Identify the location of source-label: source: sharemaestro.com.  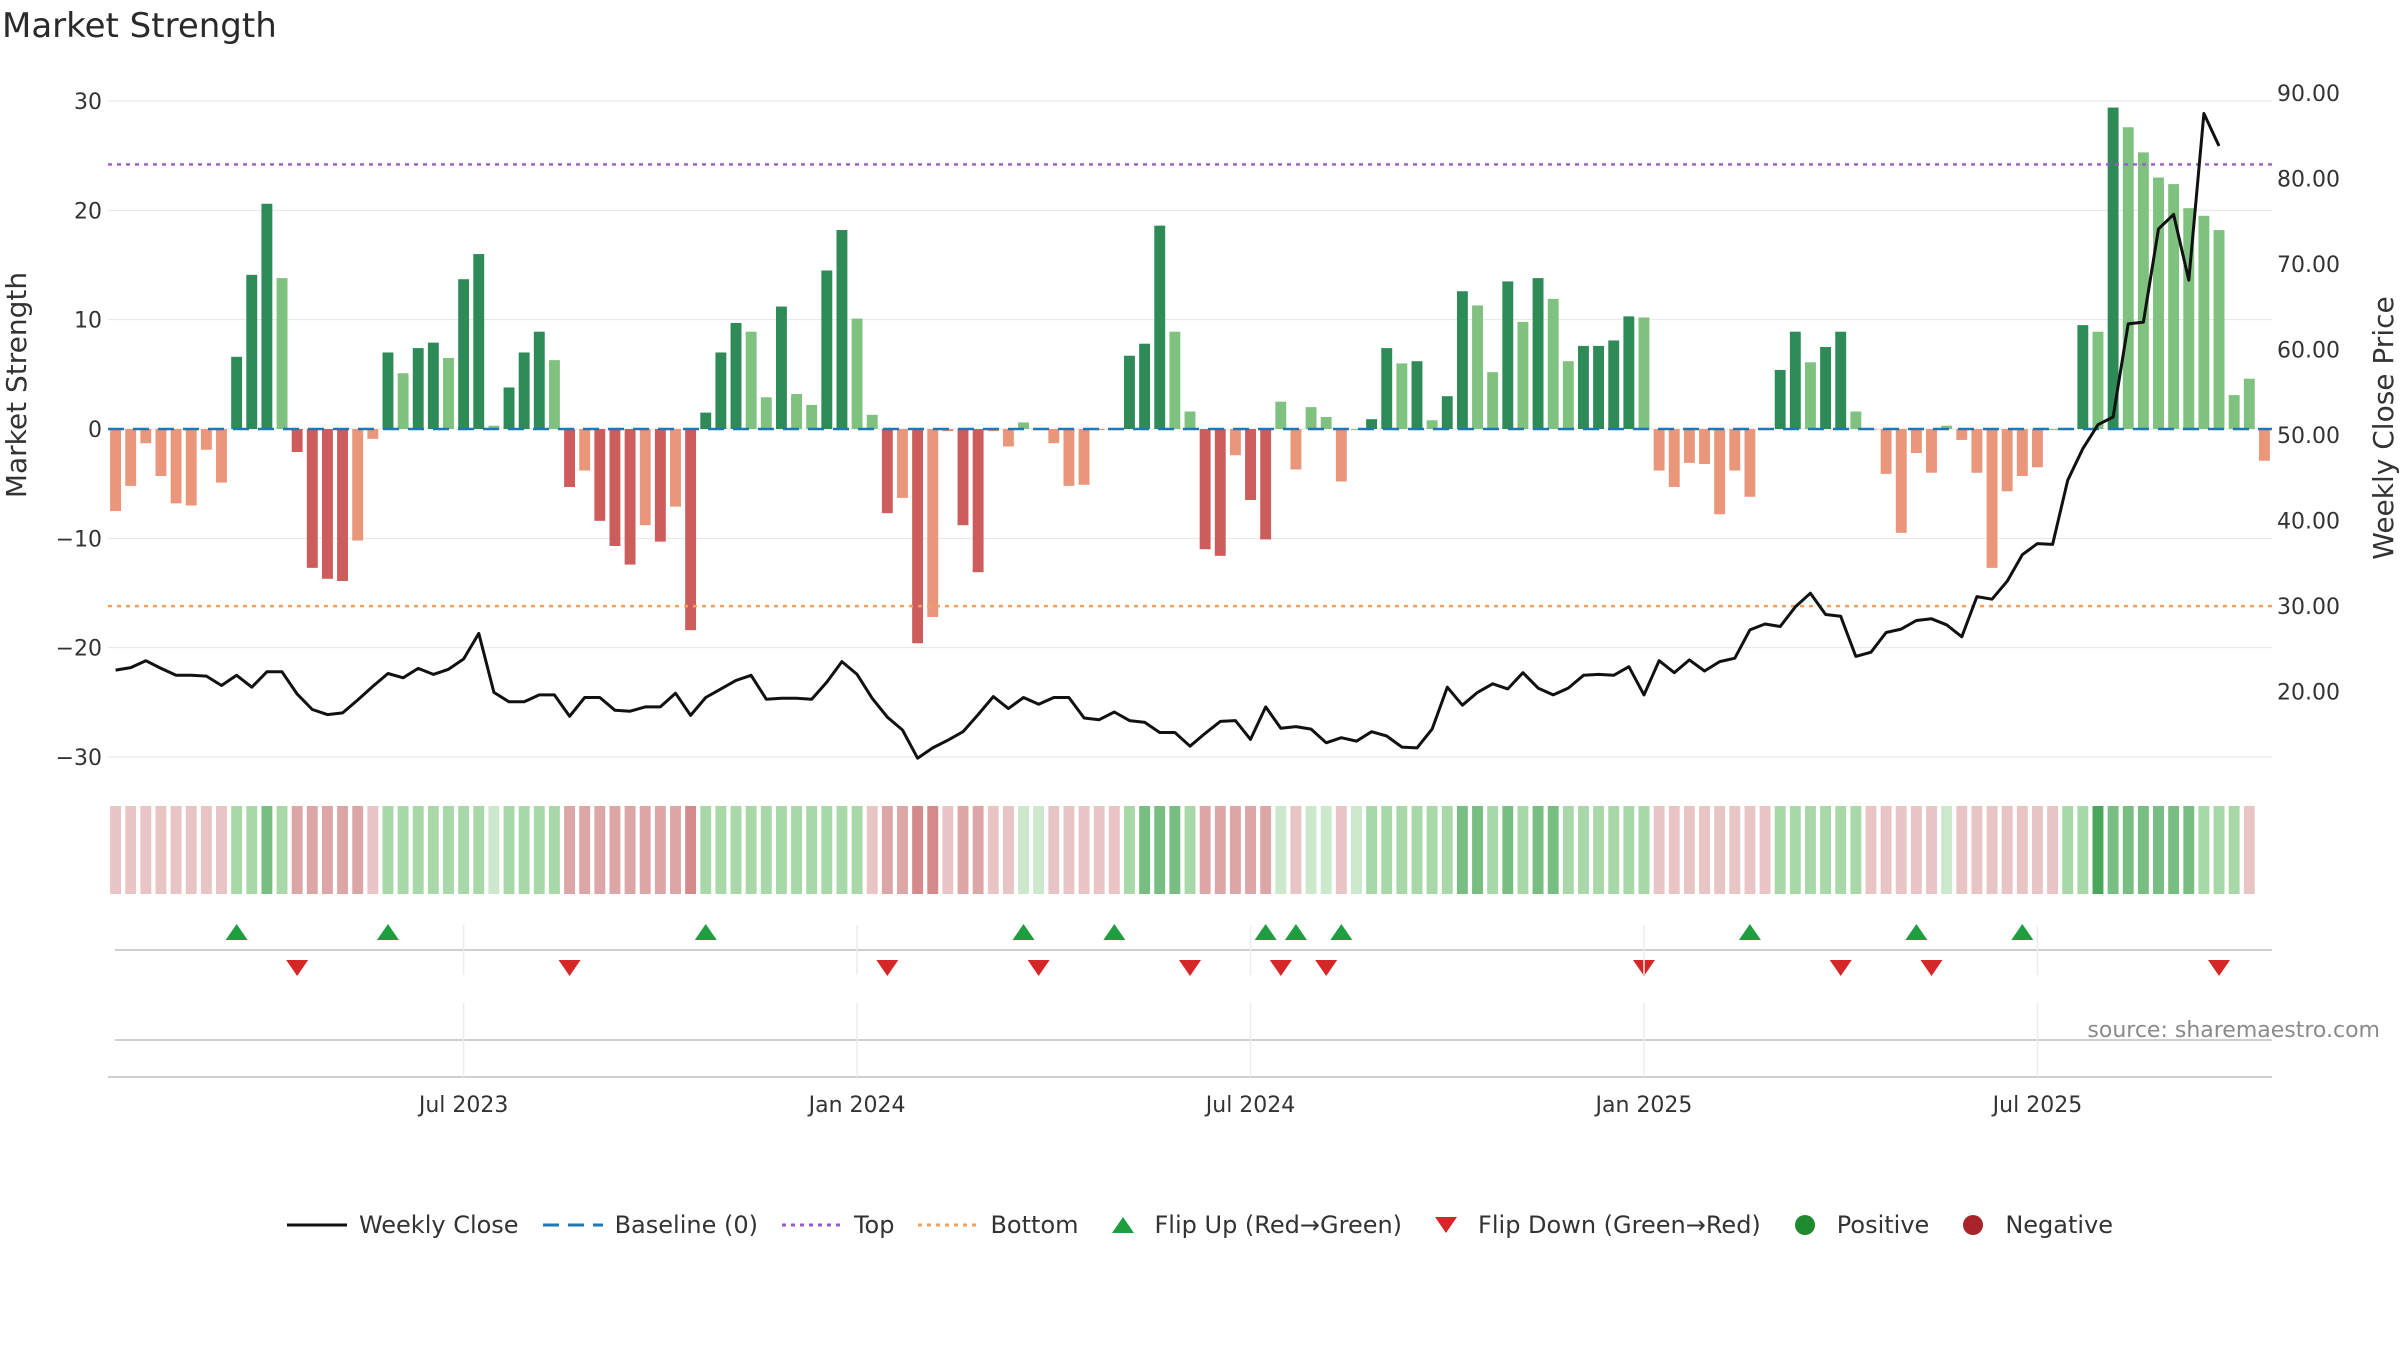
(2233, 1030).